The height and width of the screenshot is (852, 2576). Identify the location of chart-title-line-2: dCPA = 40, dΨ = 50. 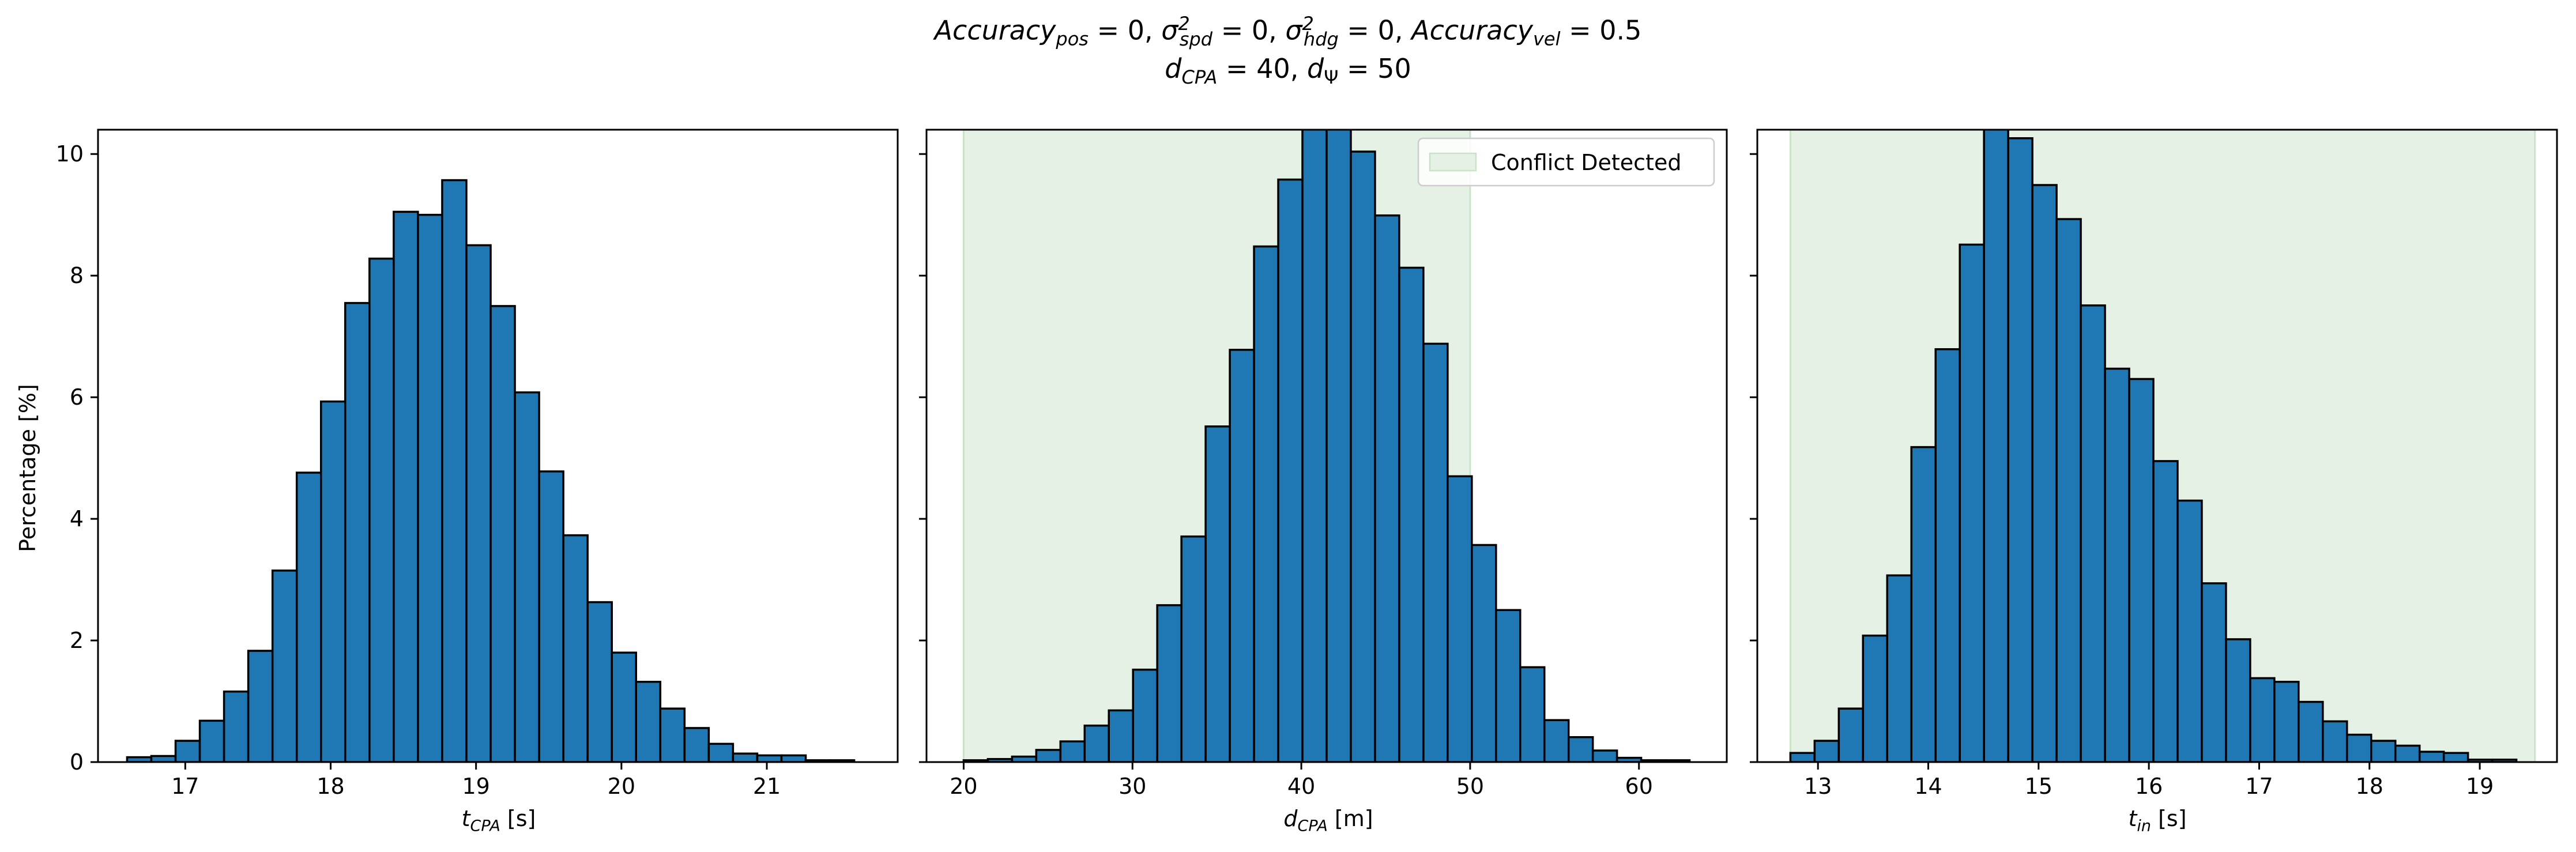
(1288, 70).